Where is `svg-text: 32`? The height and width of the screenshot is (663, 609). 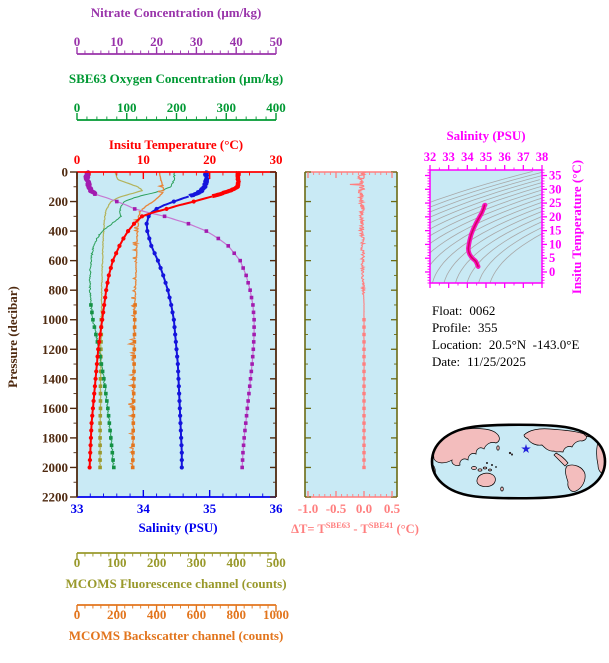 svg-text: 32 is located at coordinates (430, 157).